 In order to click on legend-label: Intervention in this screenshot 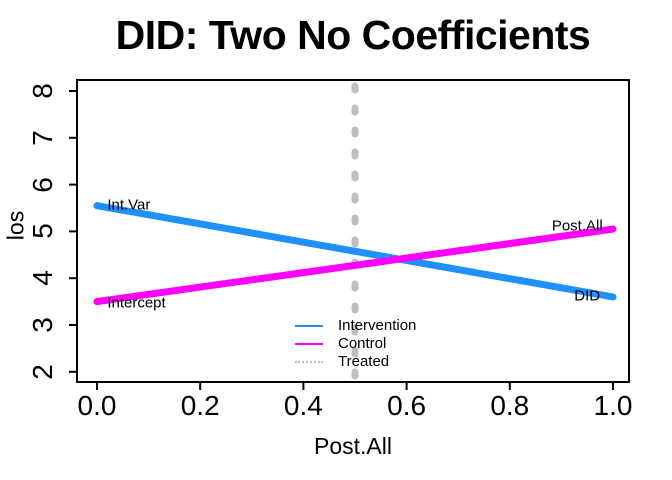, I will do `click(377, 325)`.